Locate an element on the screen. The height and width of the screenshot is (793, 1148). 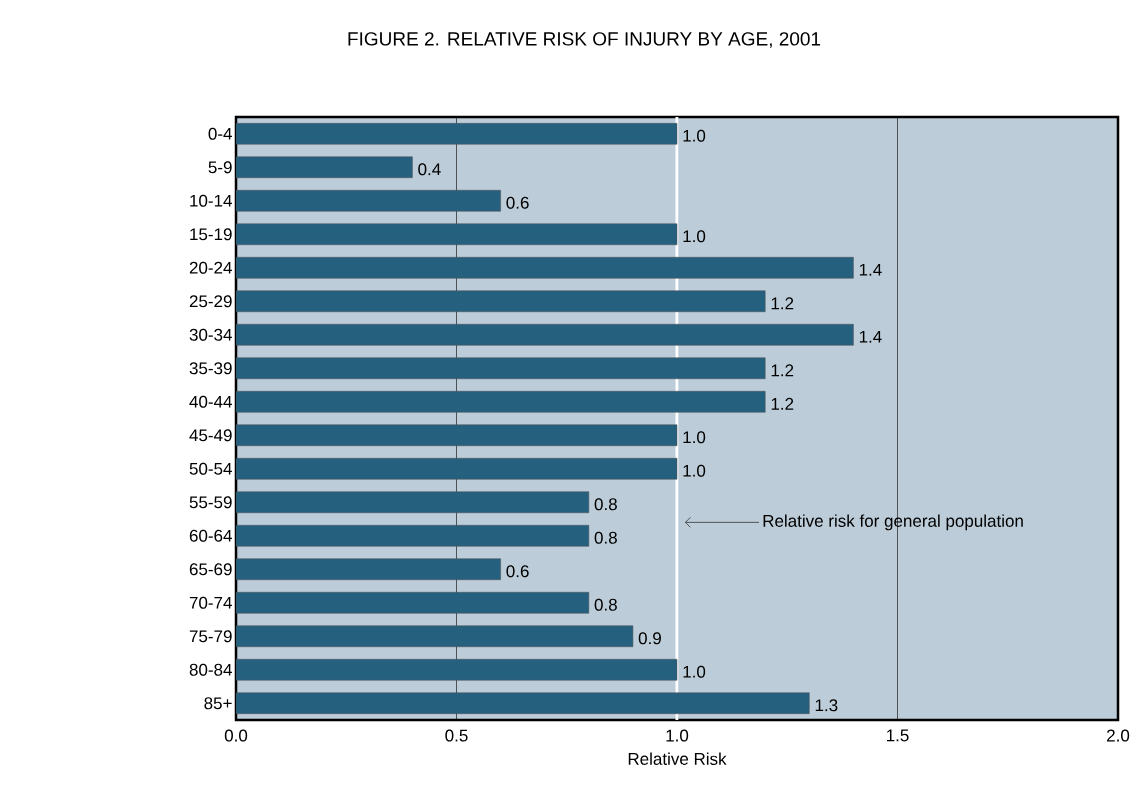
x-tick-label: 0.5 is located at coordinates (456, 735).